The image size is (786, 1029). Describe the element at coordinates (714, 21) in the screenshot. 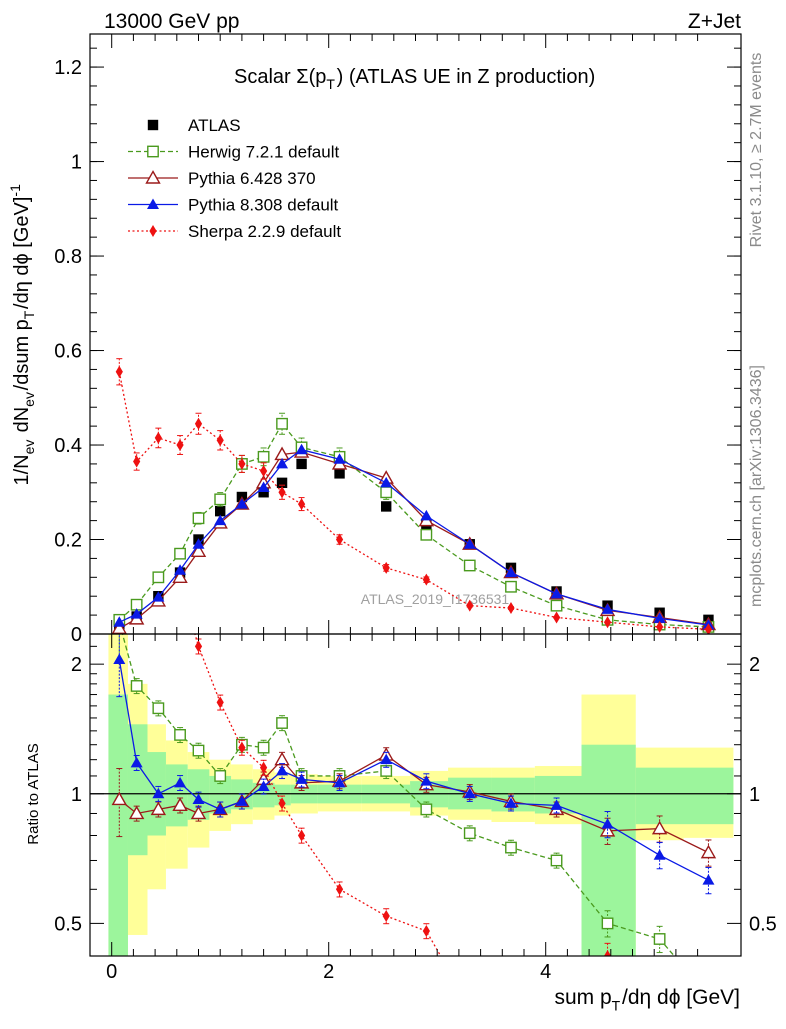

I see `header-right-label: Z+Jet` at that location.